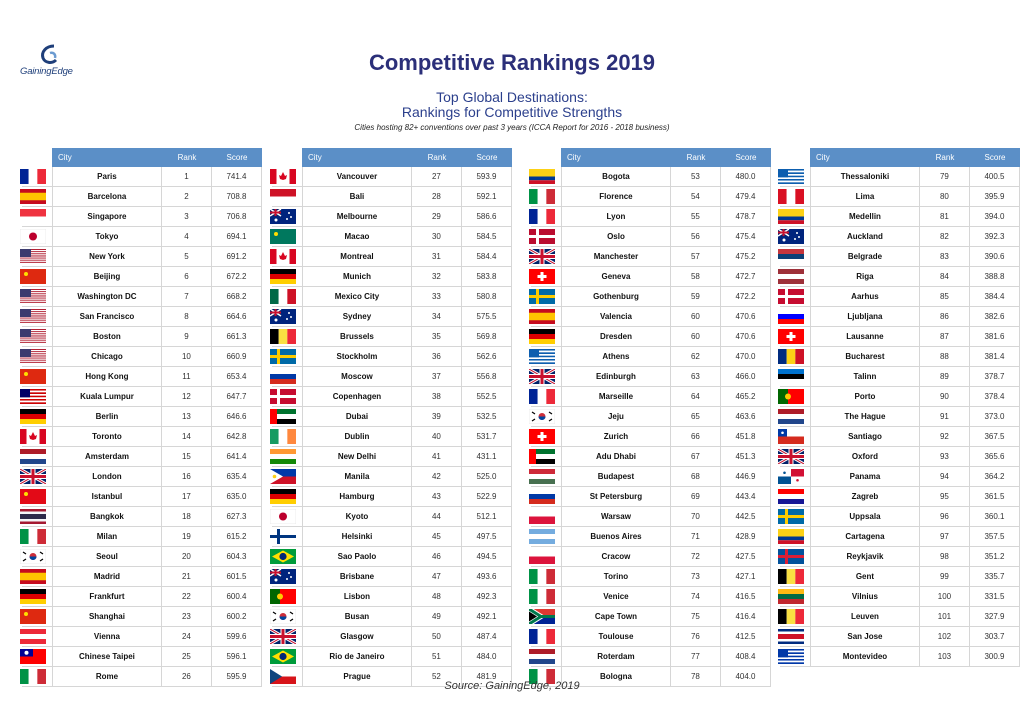 This screenshot has width=1024, height=725. What do you see at coordinates (185, 316) in the screenshot?
I see `rank-value: 8` at bounding box center [185, 316].